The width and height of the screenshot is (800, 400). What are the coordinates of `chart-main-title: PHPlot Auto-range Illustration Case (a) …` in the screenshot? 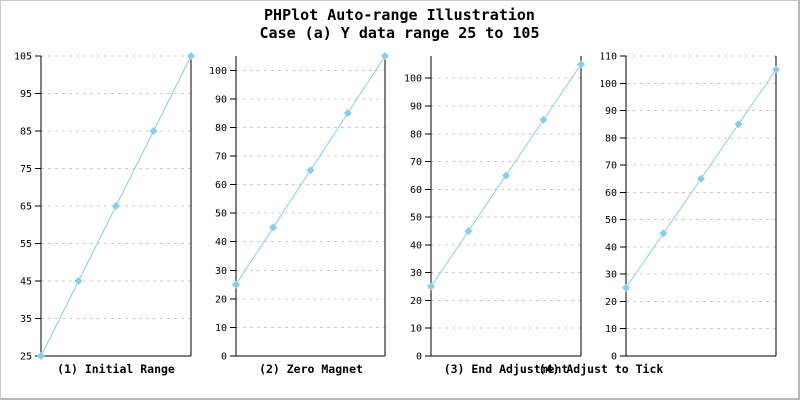 It's located at (399, 24).